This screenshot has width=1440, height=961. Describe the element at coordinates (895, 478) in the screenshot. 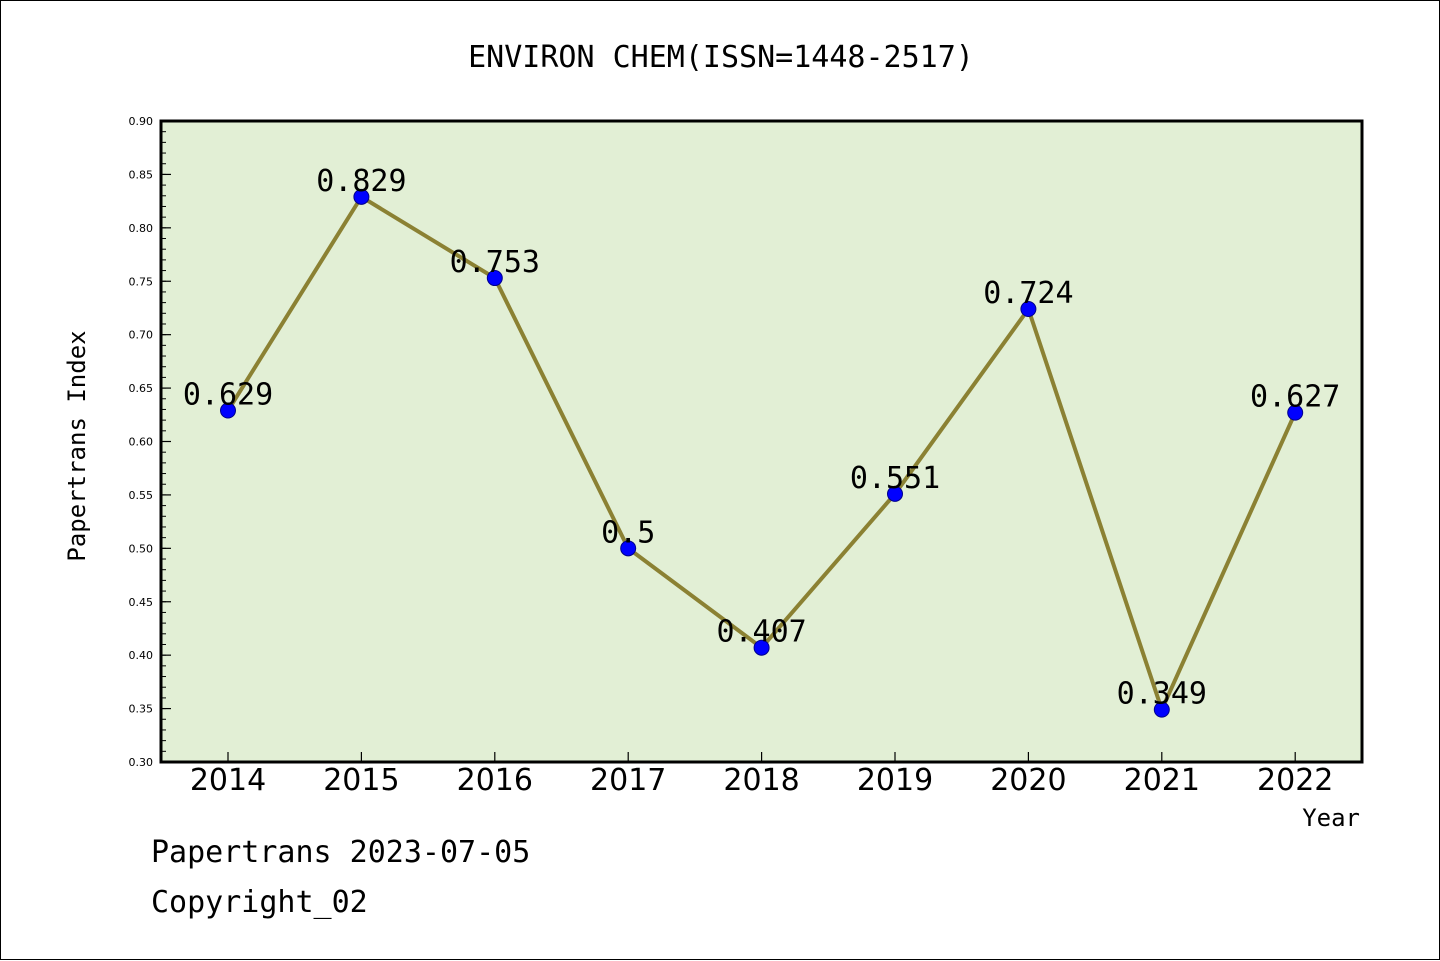

I see `data-label: 0.551` at that location.